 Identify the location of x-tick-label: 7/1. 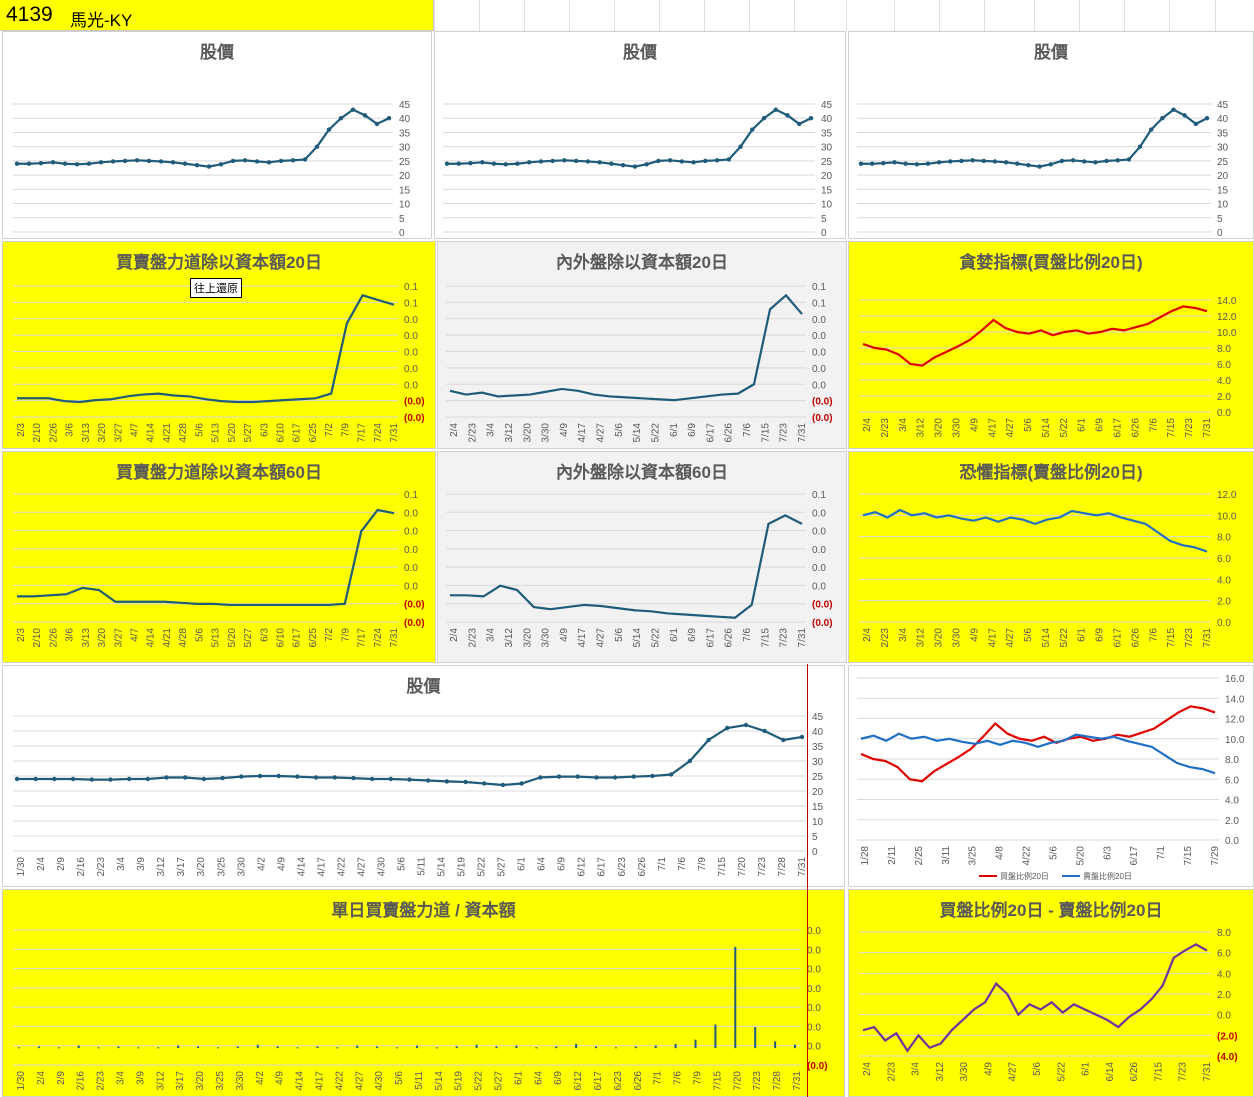
(1161, 853).